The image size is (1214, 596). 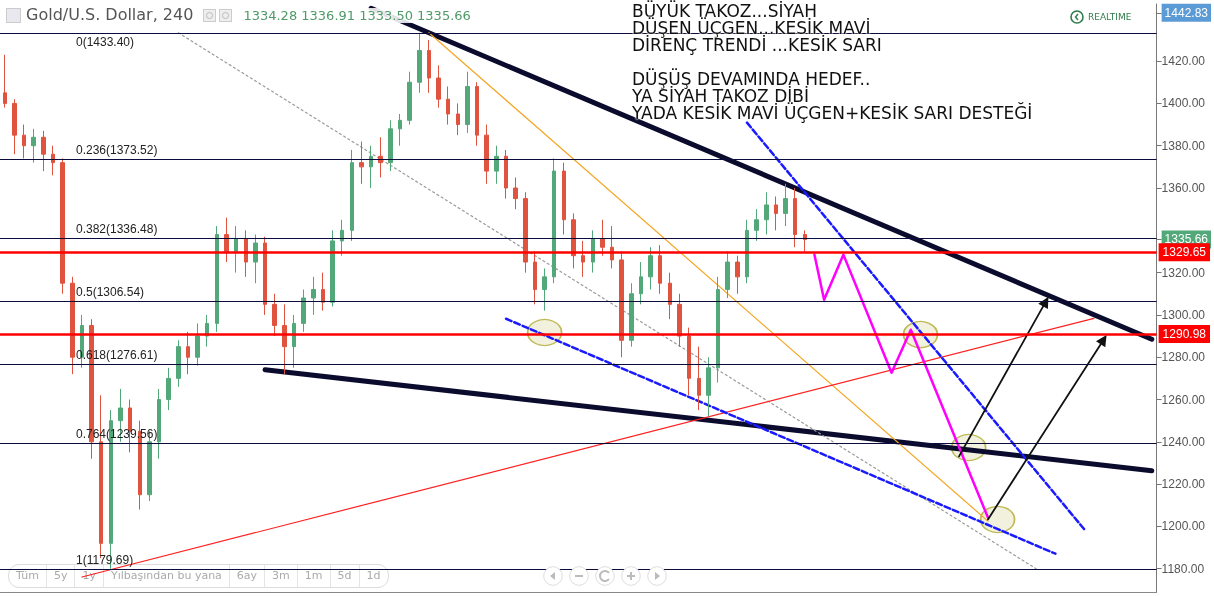 I want to click on y-tick-label: 1220.00, so click(x=1183, y=484).